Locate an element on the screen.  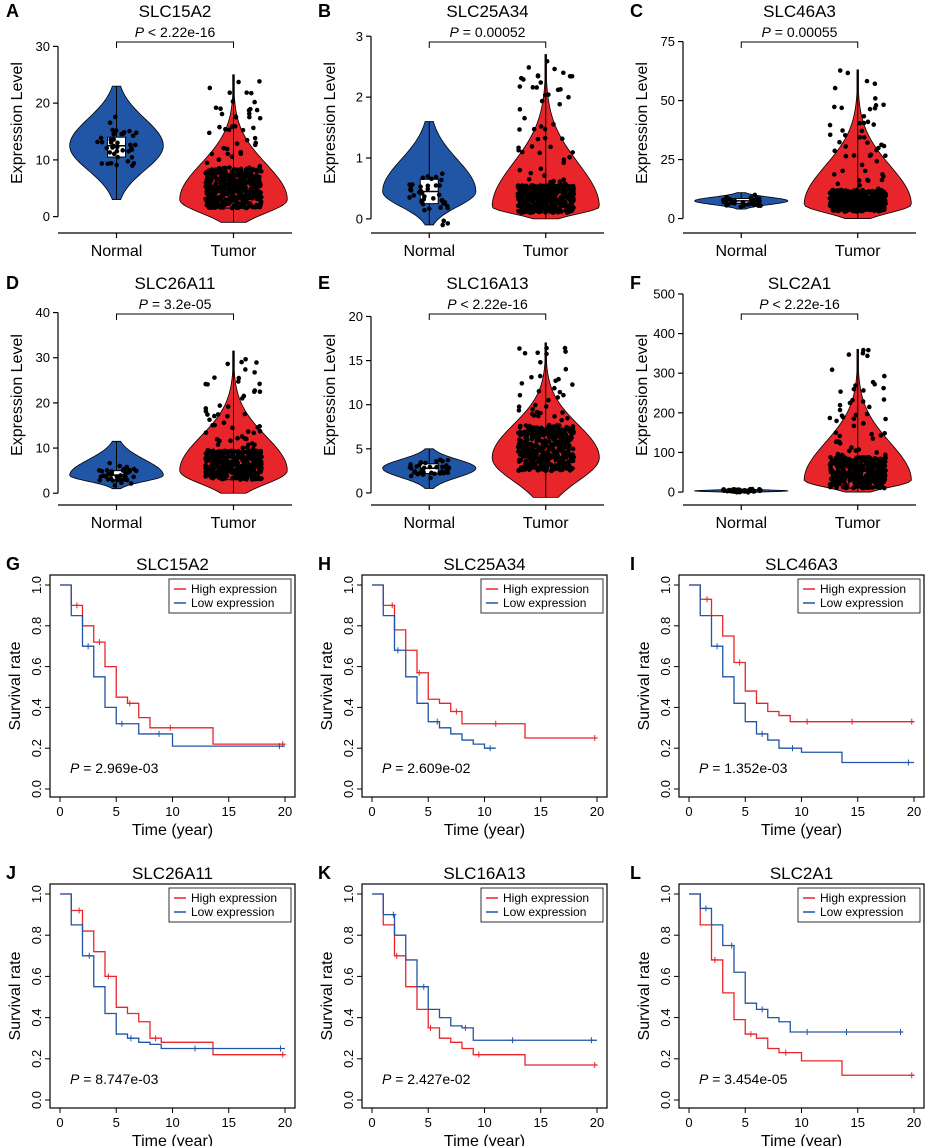
y-tick-label: 0.0 is located at coordinates (348, 1100).